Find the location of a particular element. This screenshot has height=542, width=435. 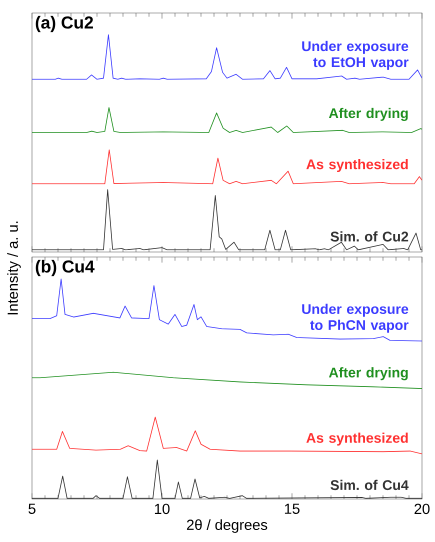

series-label: Under exposure to EtOH vapor is located at coordinates (355, 55).